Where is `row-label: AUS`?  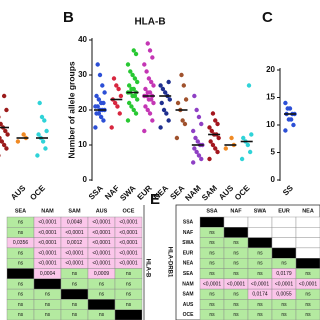 row-label: AUS is located at coordinates (188, 305).